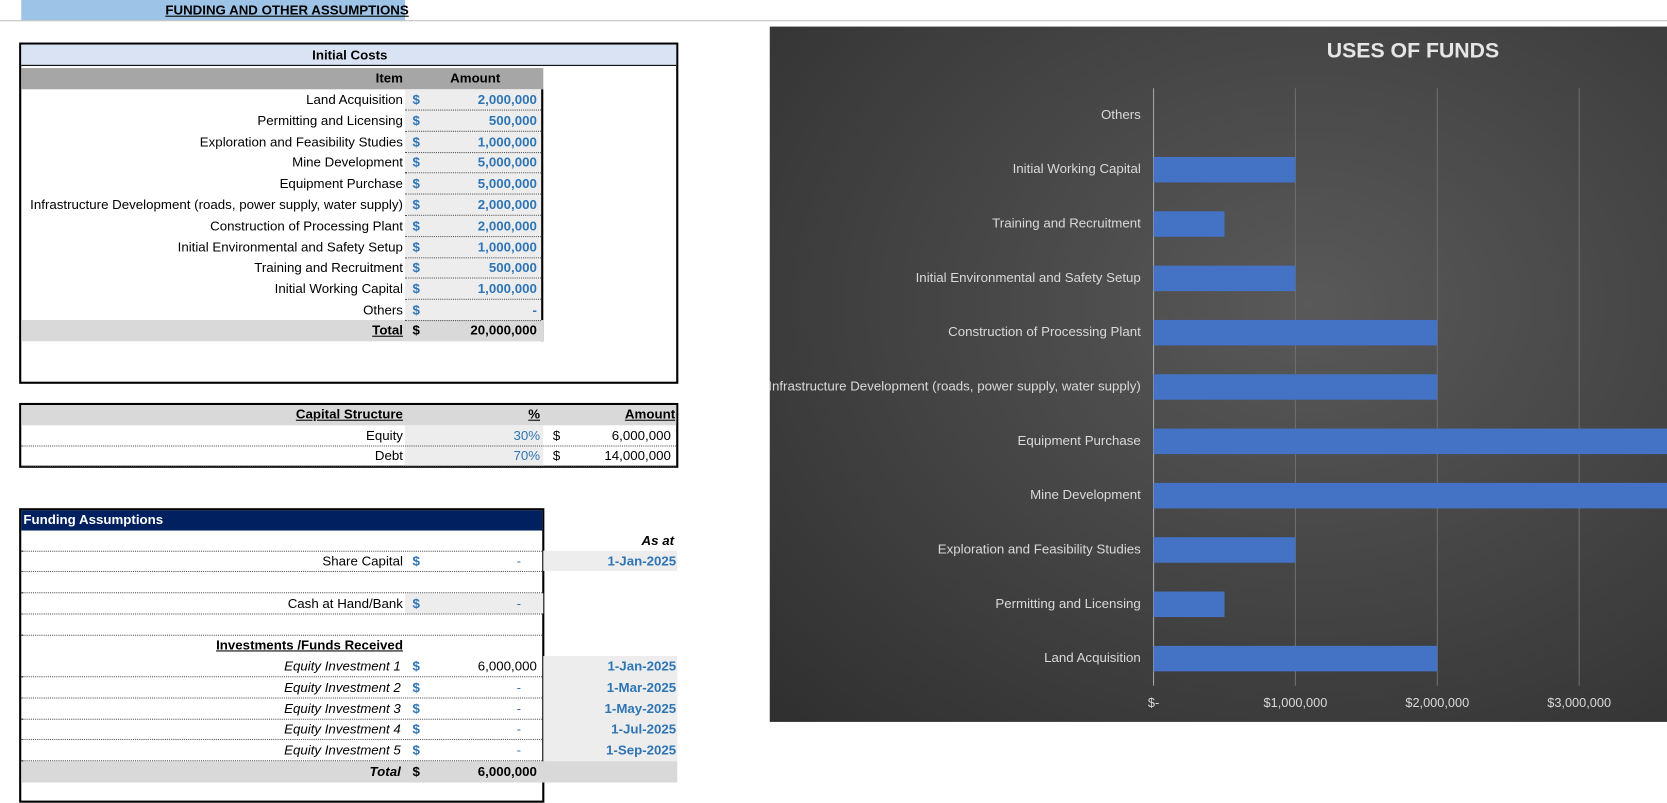 The height and width of the screenshot is (803, 1667). What do you see at coordinates (527, 436) in the screenshot?
I see `percent: 30%` at bounding box center [527, 436].